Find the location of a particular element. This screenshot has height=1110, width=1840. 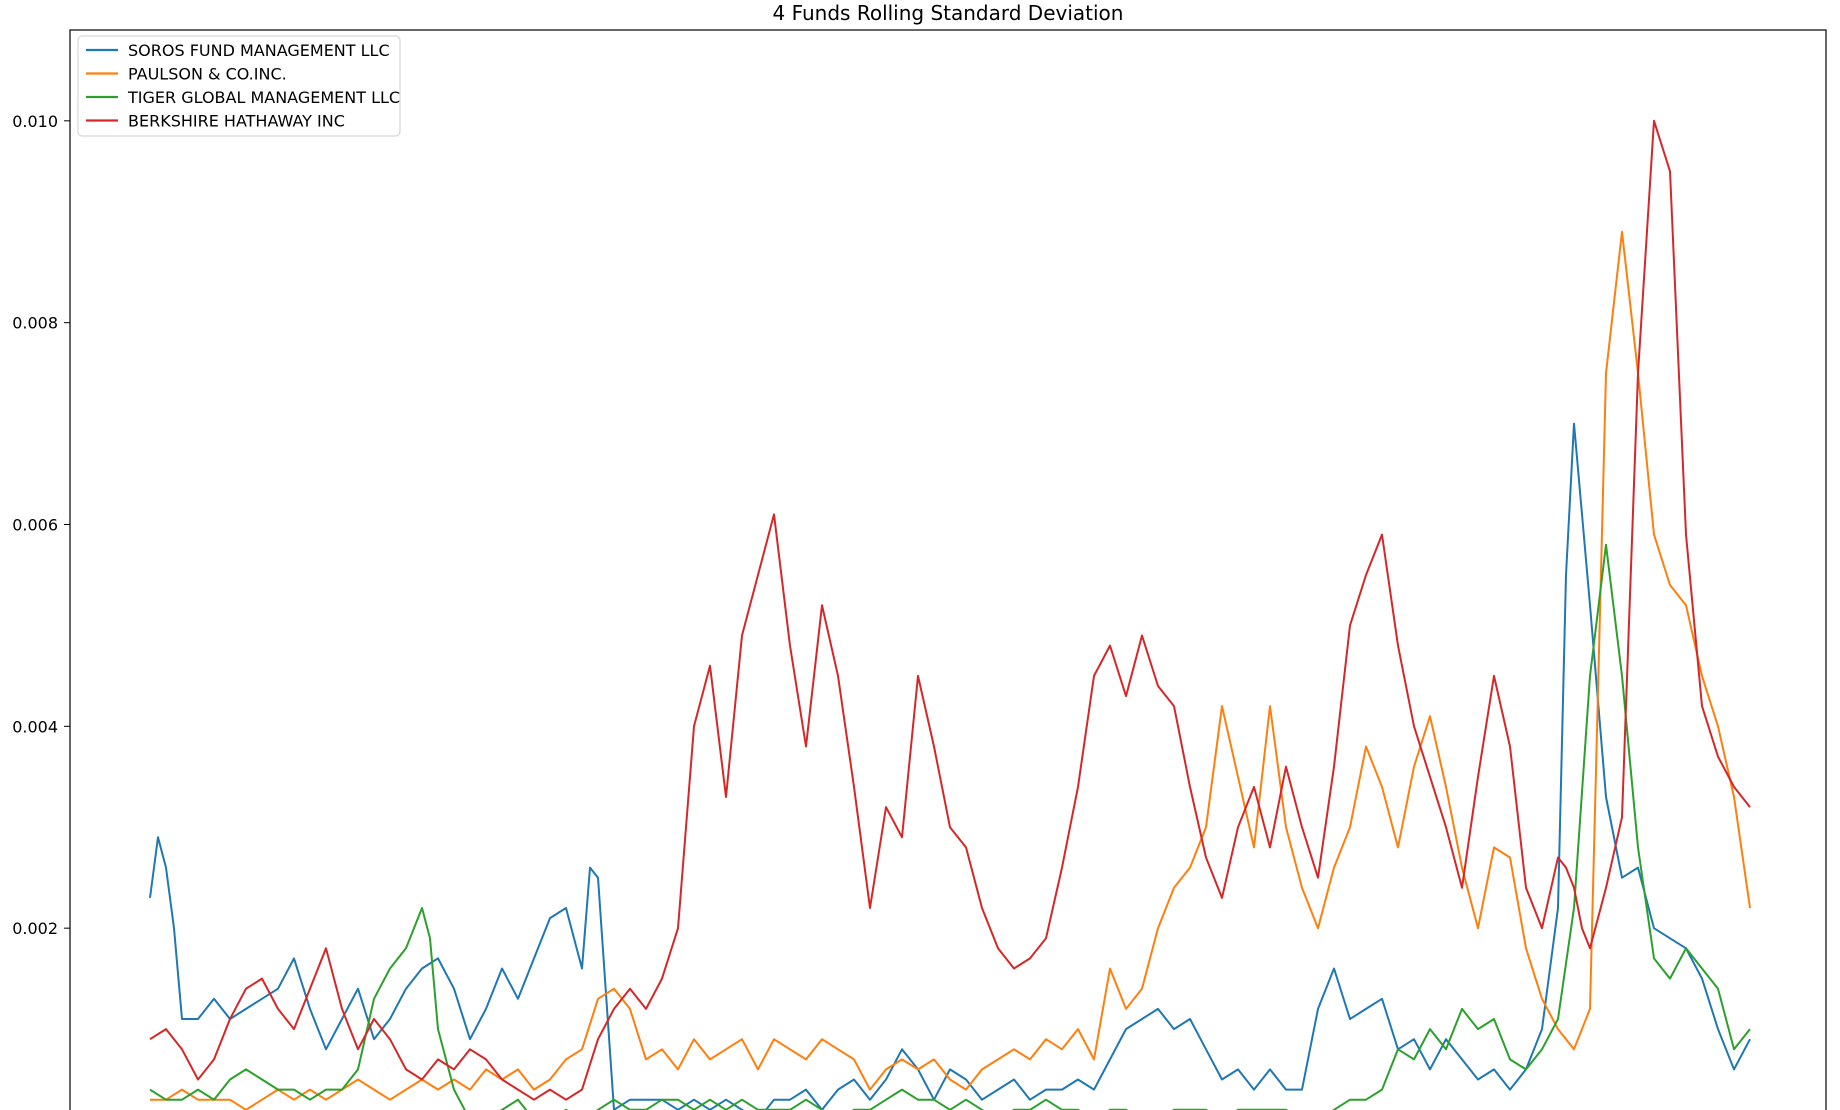

y-tick-label: 0.004 is located at coordinates (35, 726).